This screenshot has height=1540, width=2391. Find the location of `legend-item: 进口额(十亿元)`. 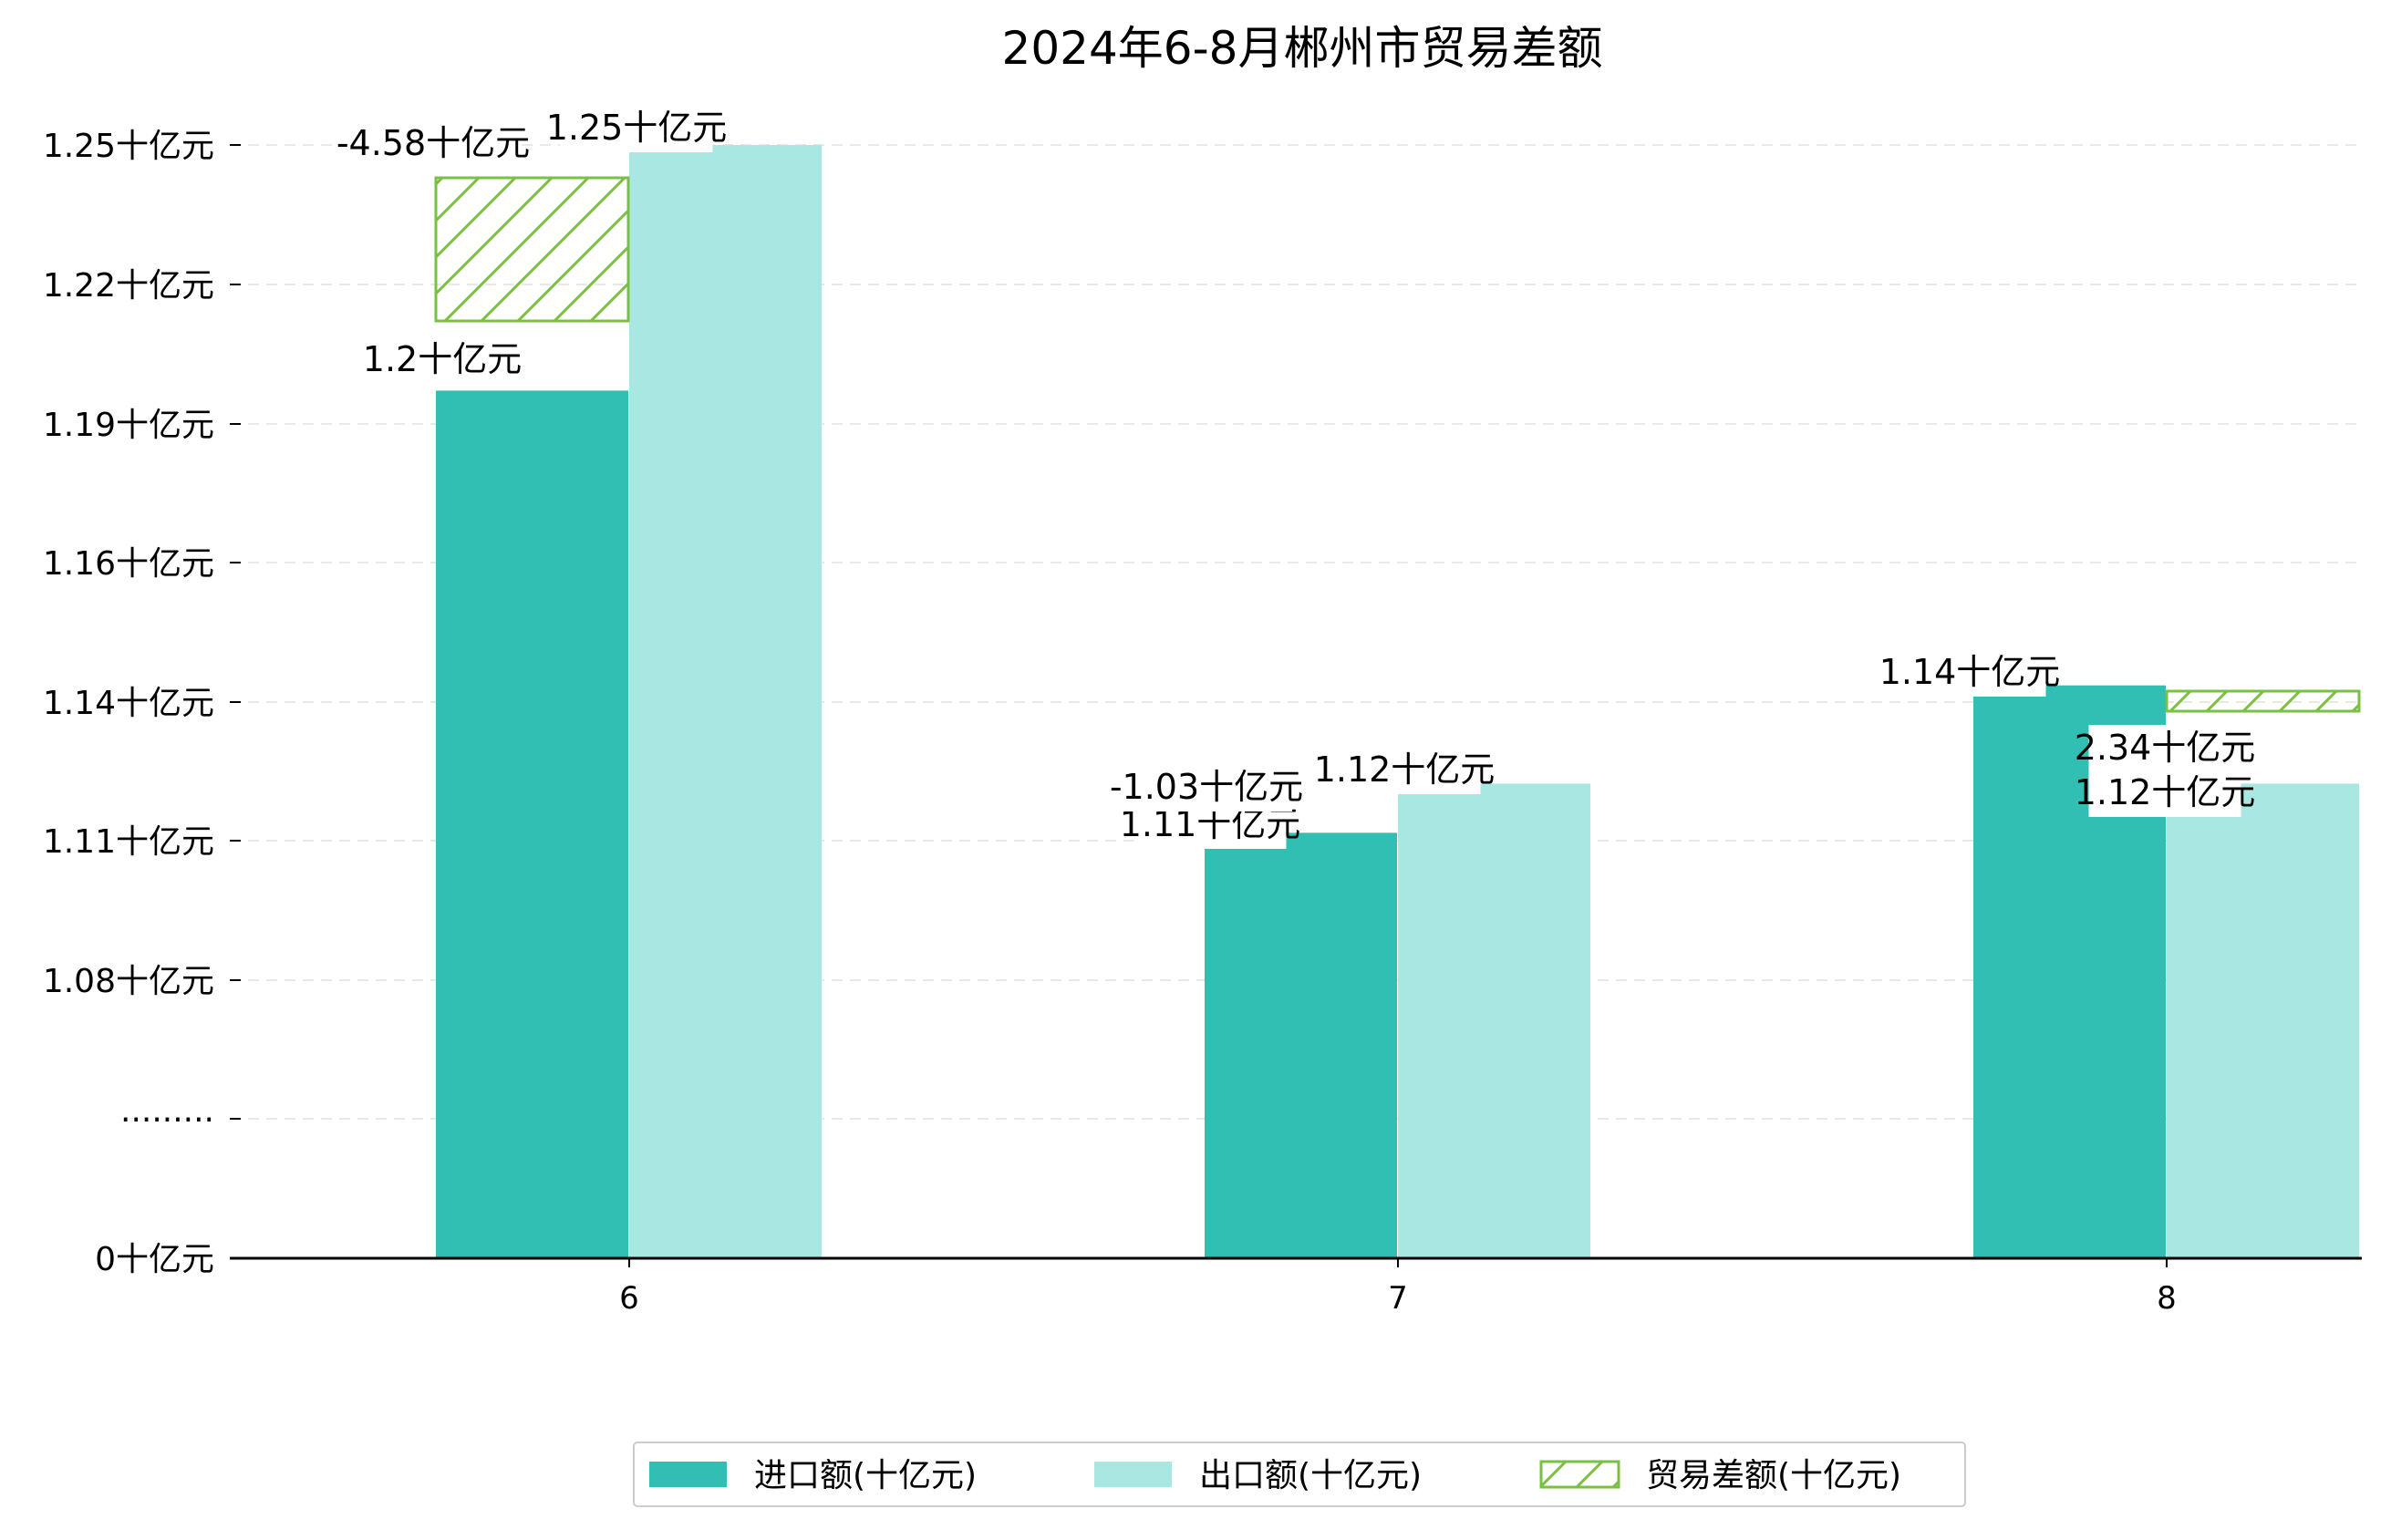

legend-item: 进口额(十亿元) is located at coordinates (813, 1475).